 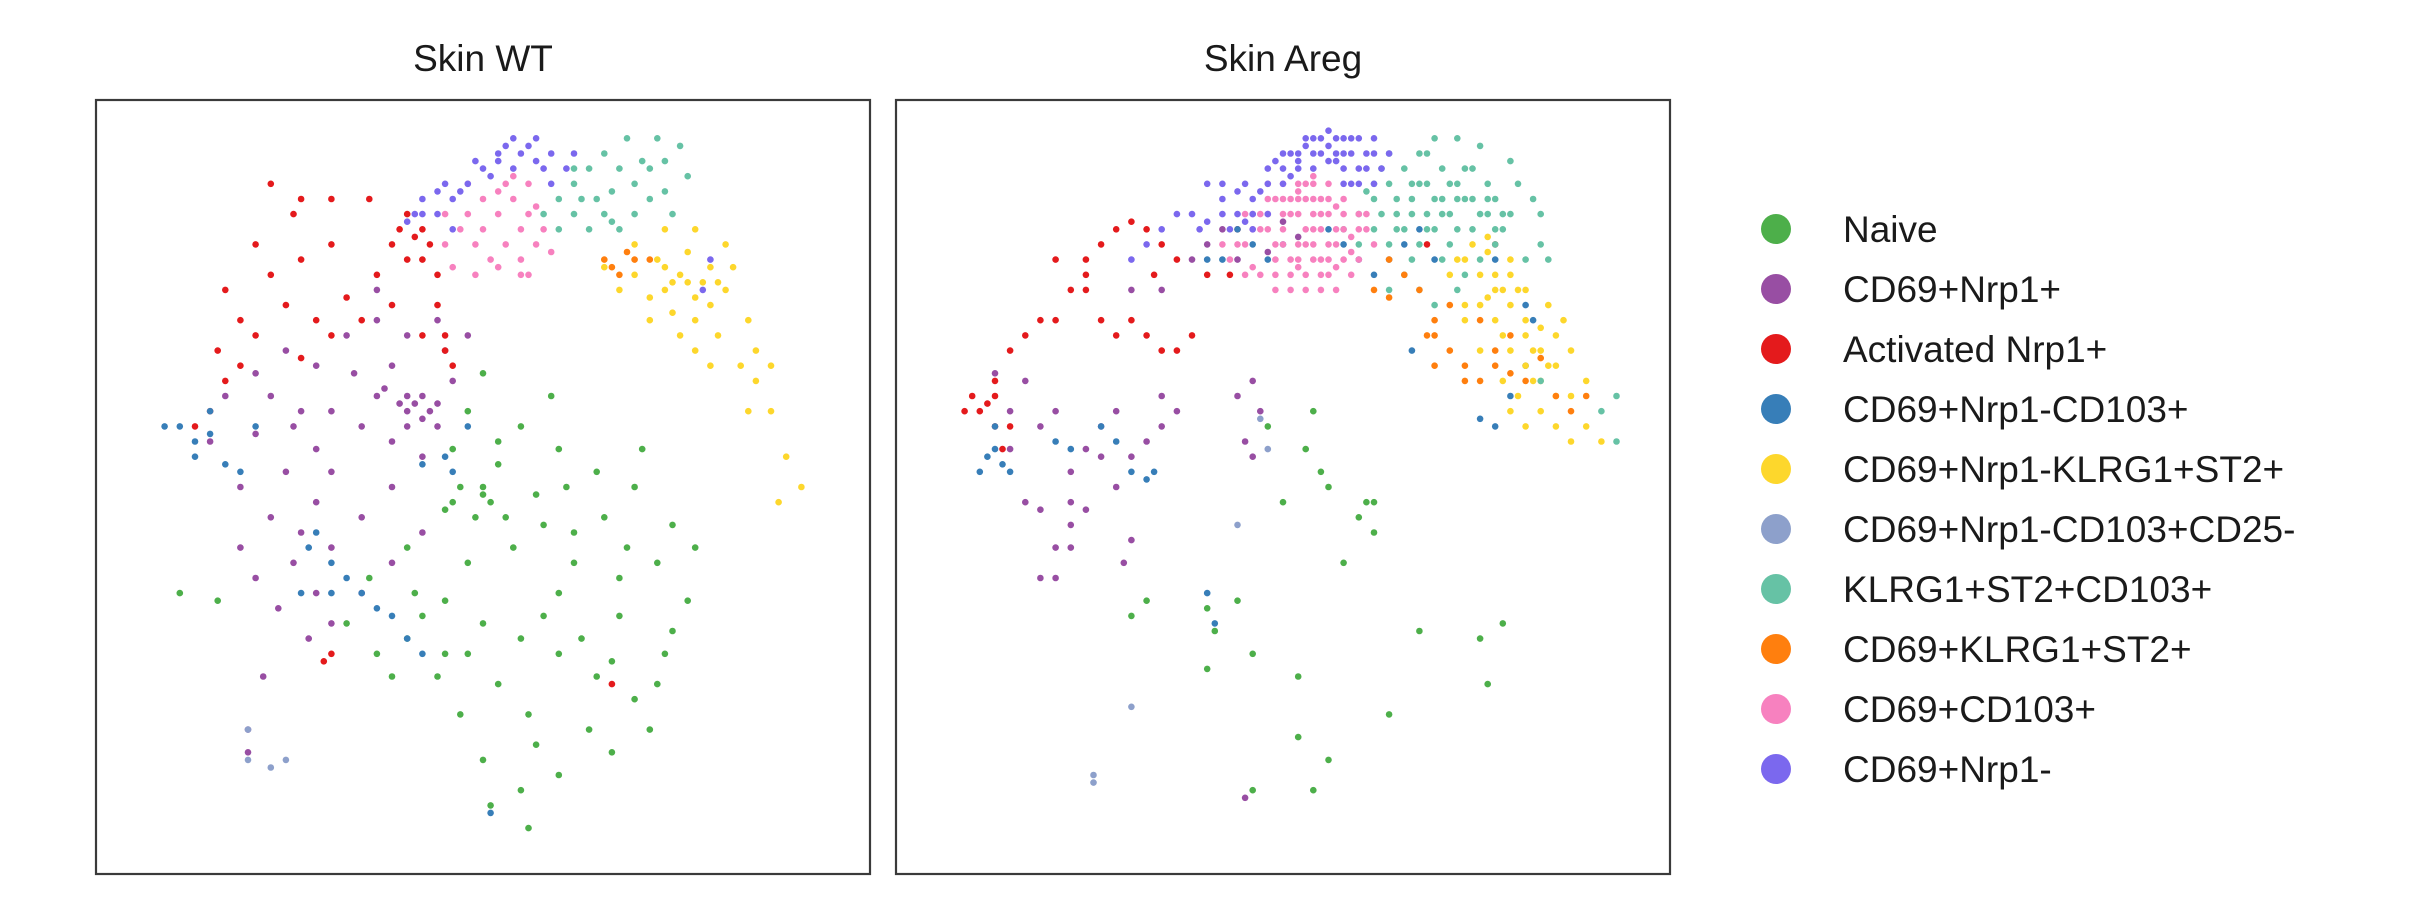 What do you see at coordinates (1890, 229) in the screenshot?
I see `legend-label: Naive` at bounding box center [1890, 229].